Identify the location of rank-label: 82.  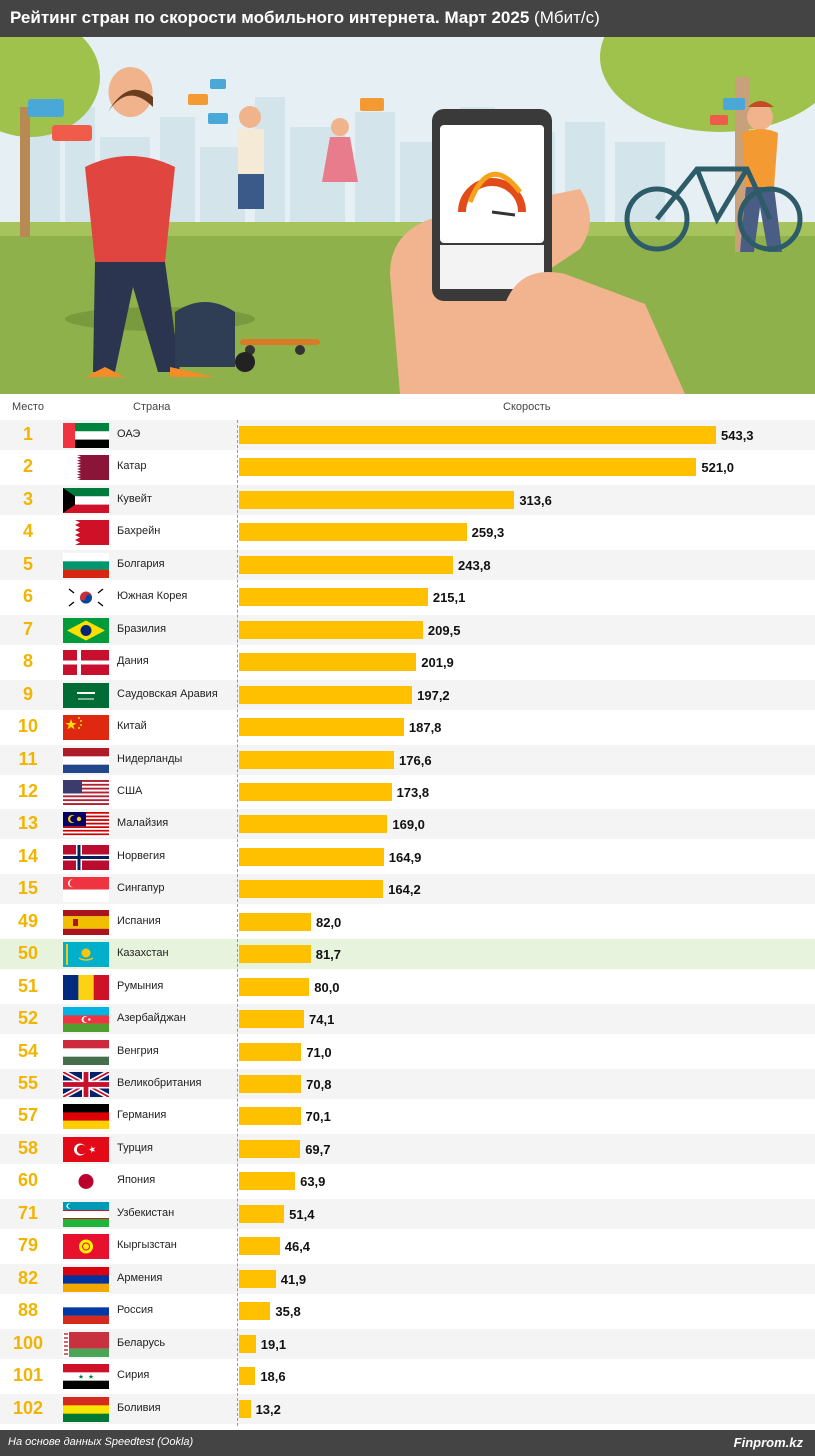
(28, 1277).